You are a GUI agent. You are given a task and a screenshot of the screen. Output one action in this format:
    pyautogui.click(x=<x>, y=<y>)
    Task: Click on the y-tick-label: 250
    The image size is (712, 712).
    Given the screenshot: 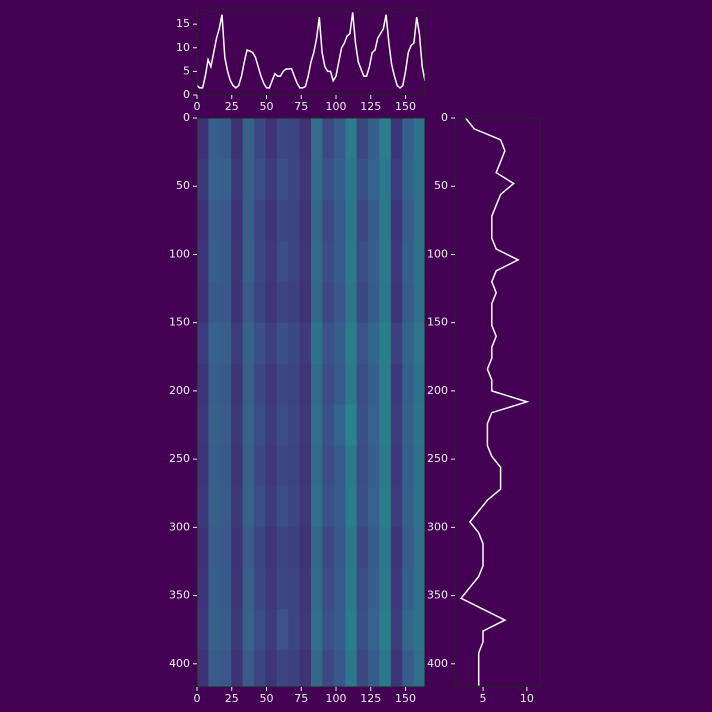 What is the action you would take?
    pyautogui.click(x=437, y=458)
    